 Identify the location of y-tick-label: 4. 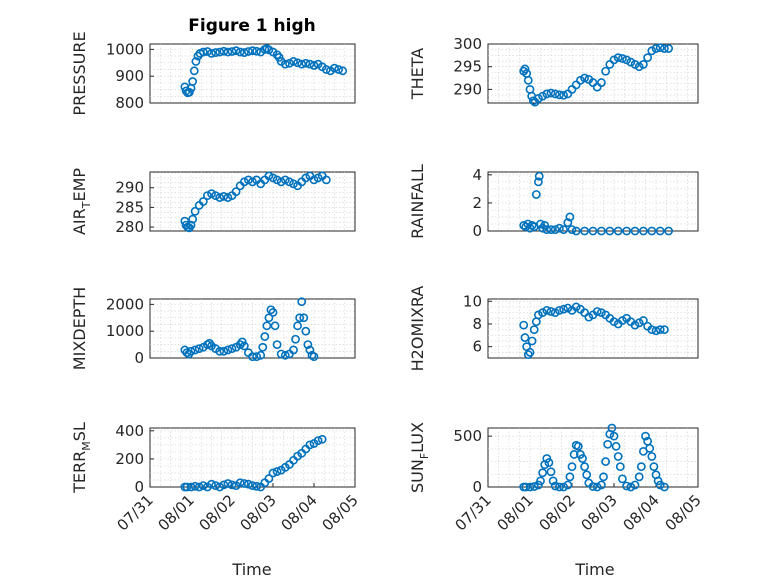
(477, 175).